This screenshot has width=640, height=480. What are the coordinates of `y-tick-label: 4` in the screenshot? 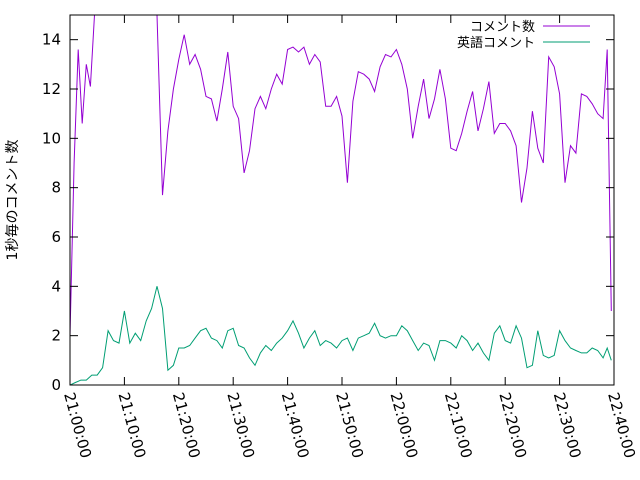 It's located at (56, 286).